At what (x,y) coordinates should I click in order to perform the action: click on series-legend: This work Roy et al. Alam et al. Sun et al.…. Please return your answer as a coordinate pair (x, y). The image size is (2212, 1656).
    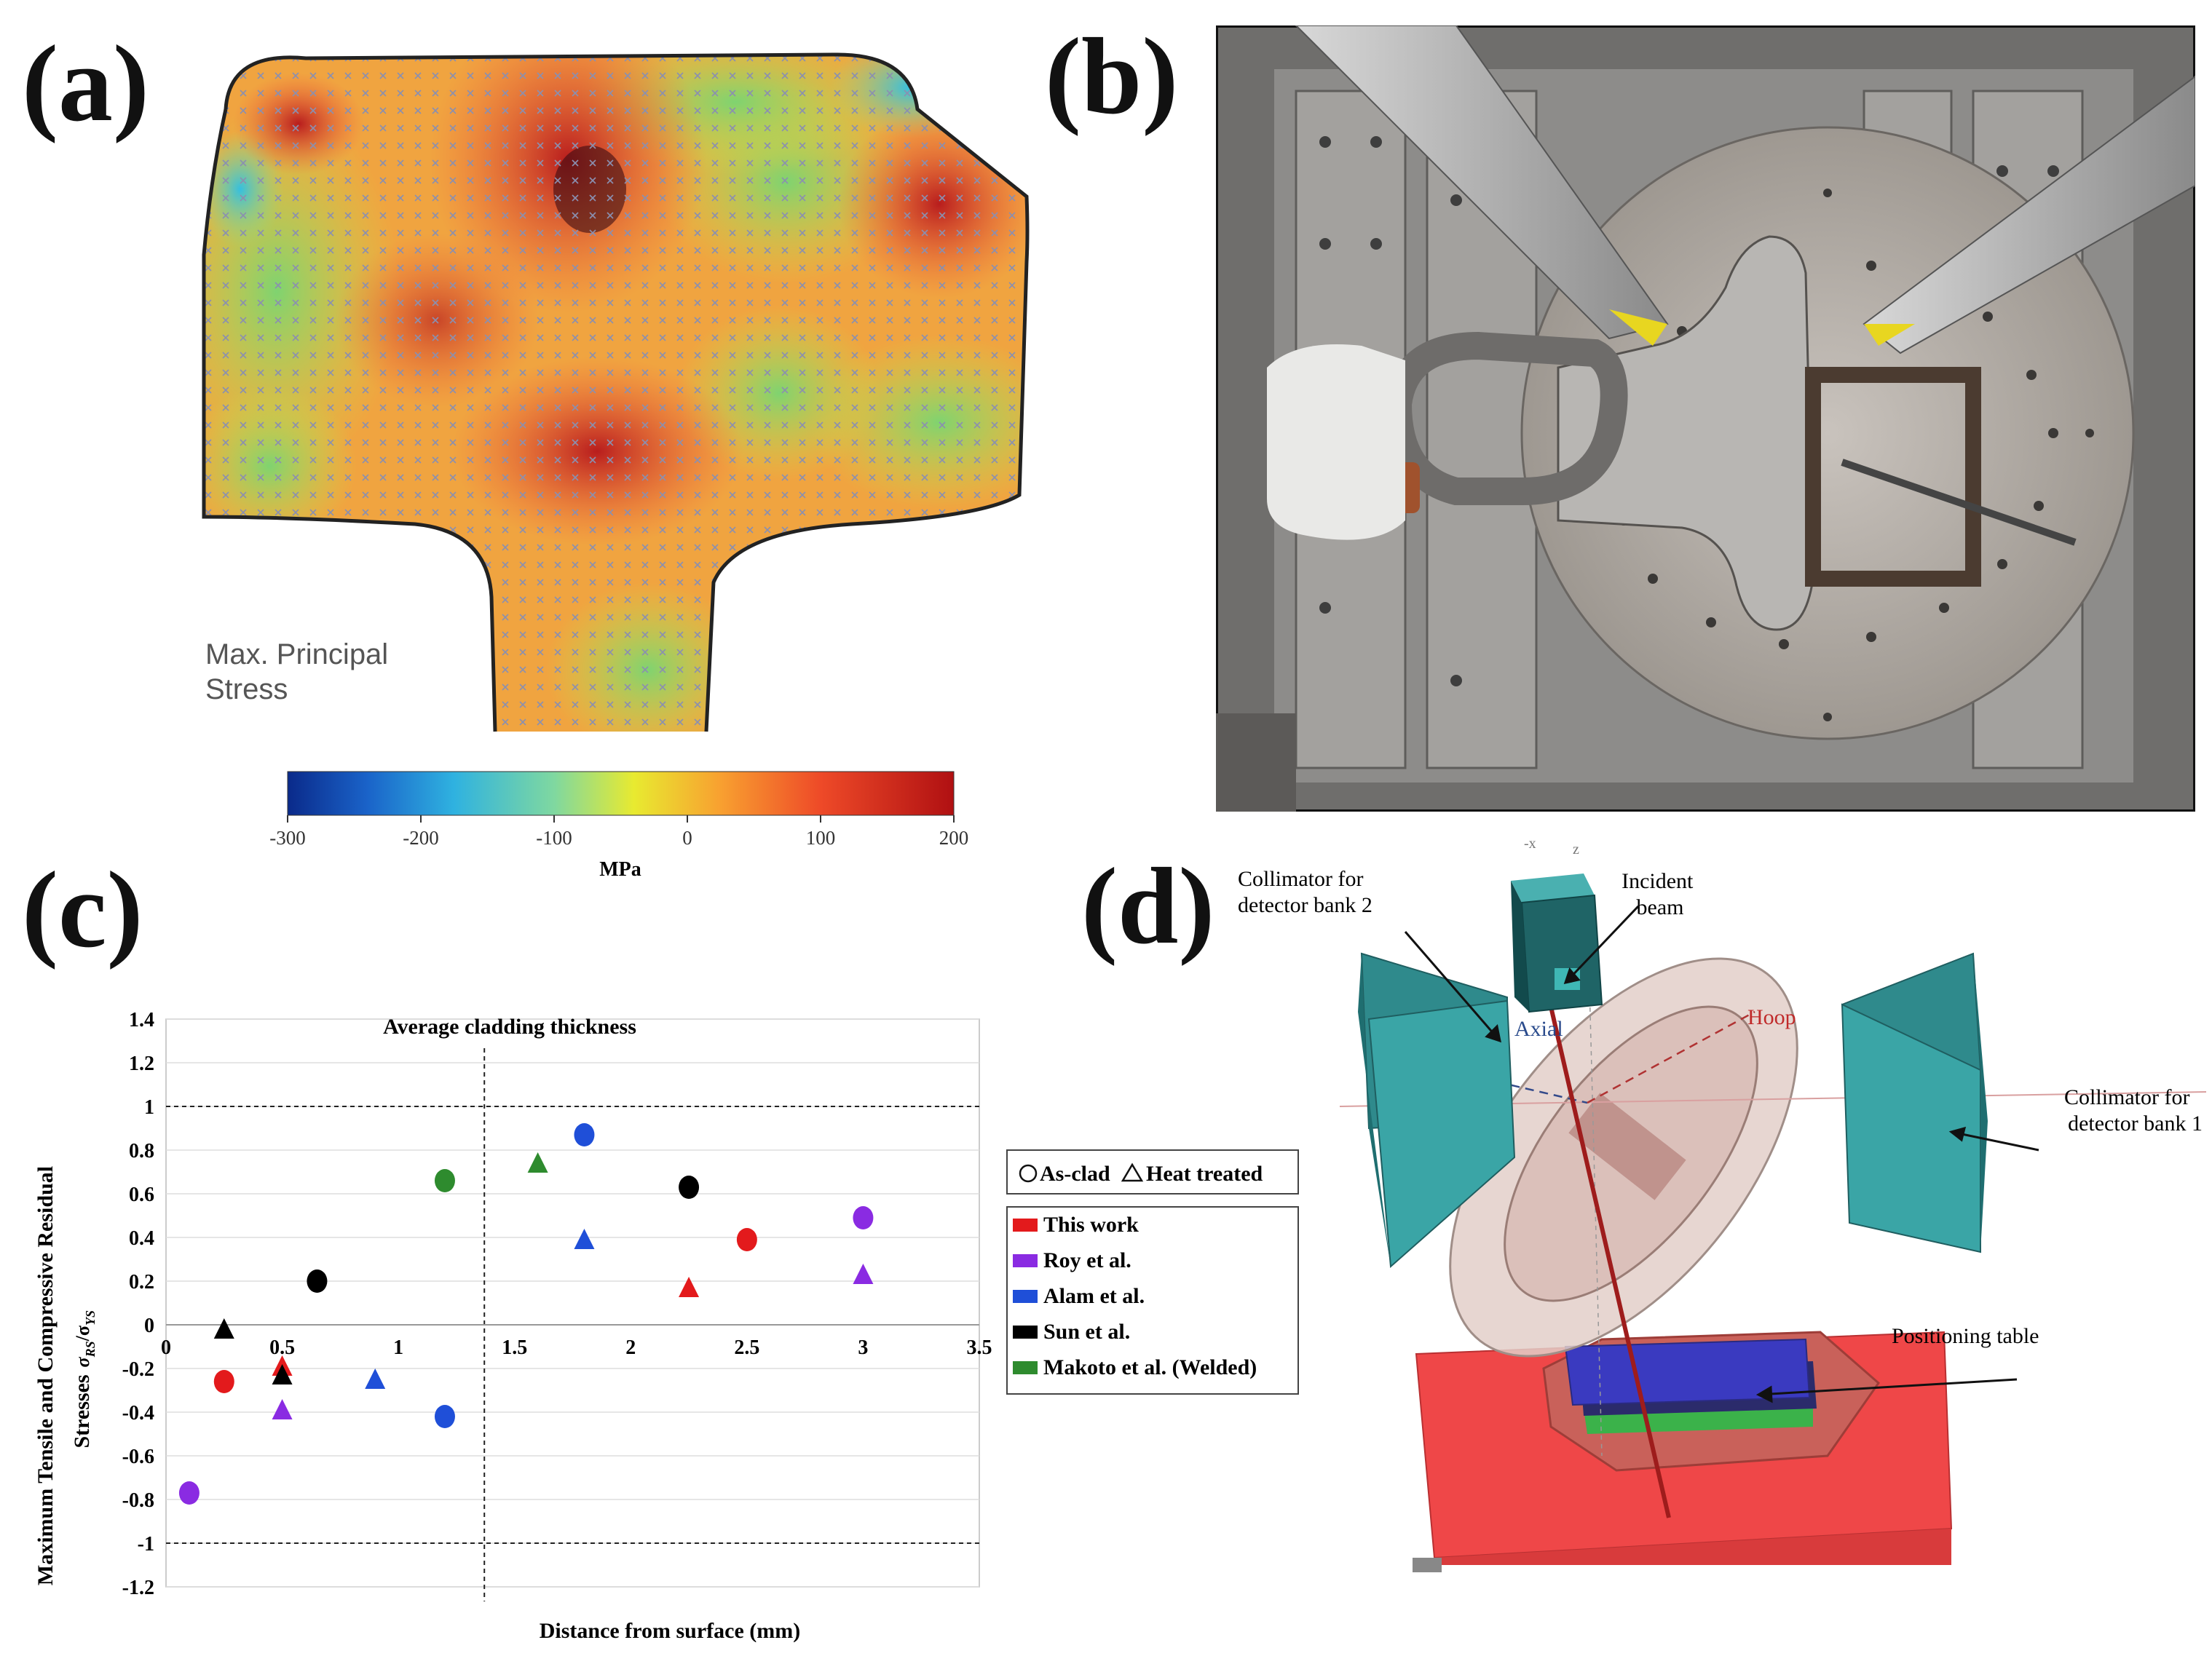
    Looking at the image, I should click on (1152, 1300).